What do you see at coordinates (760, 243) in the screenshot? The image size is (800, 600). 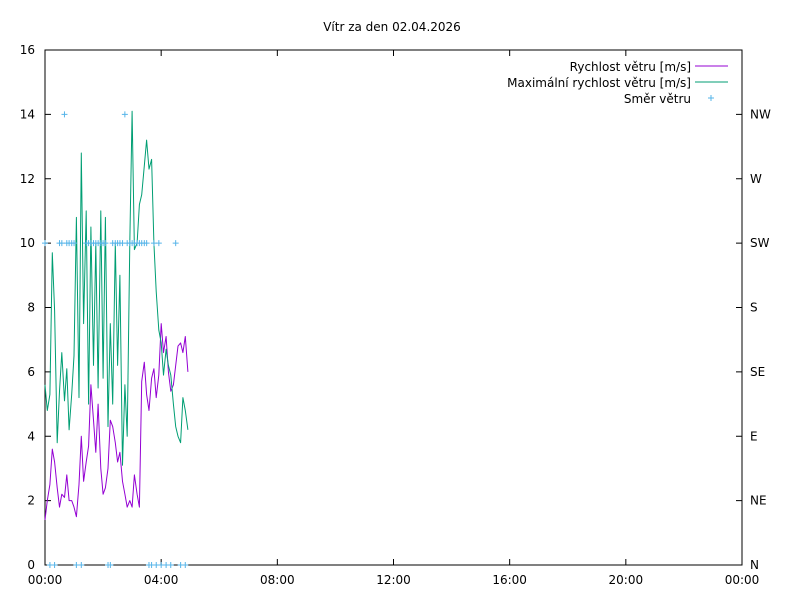 I see `y-tick-label-right-5: SW` at bounding box center [760, 243].